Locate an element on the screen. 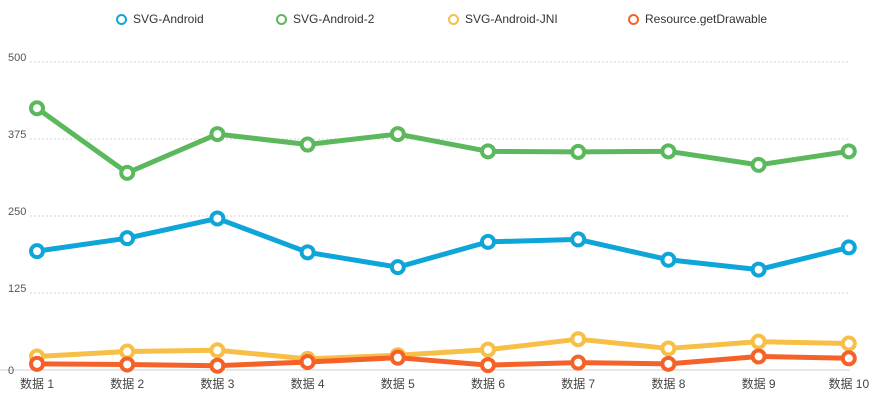 The width and height of the screenshot is (894, 408). legend-item-resource-getdrawable: Resource.getDrawable is located at coordinates (697, 19).